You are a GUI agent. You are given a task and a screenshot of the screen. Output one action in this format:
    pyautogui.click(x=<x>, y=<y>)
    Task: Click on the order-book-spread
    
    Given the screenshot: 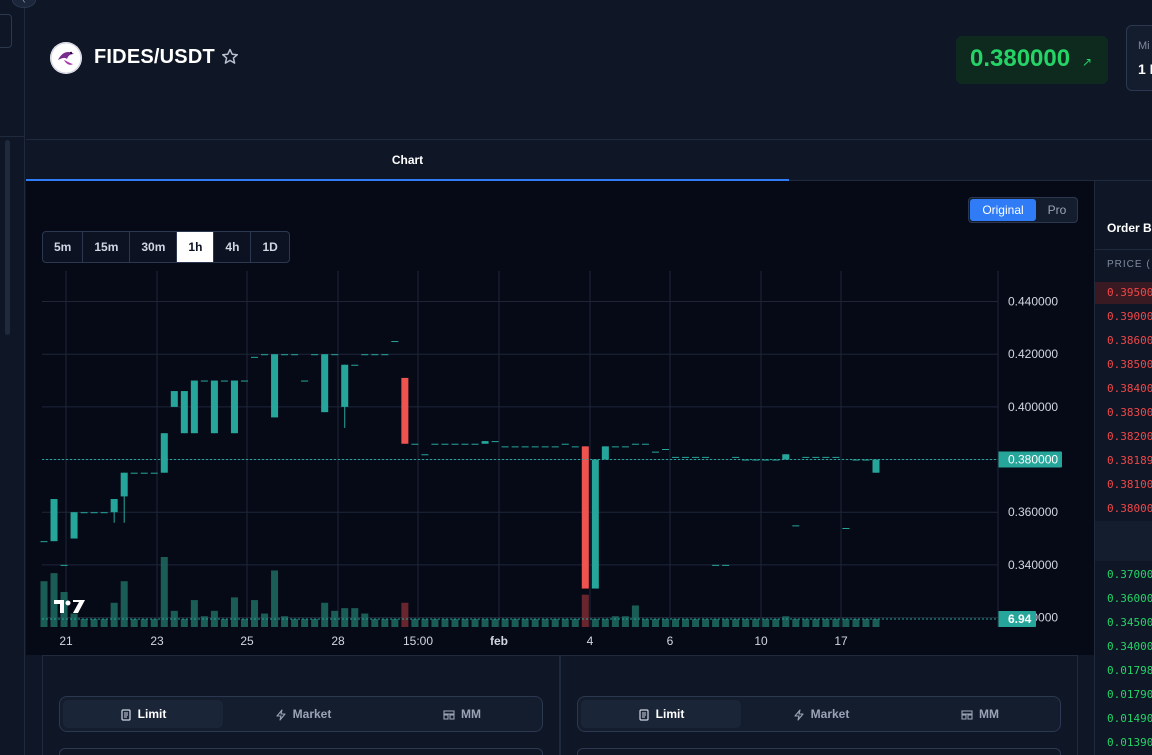 What is the action you would take?
    pyautogui.click(x=1123, y=541)
    